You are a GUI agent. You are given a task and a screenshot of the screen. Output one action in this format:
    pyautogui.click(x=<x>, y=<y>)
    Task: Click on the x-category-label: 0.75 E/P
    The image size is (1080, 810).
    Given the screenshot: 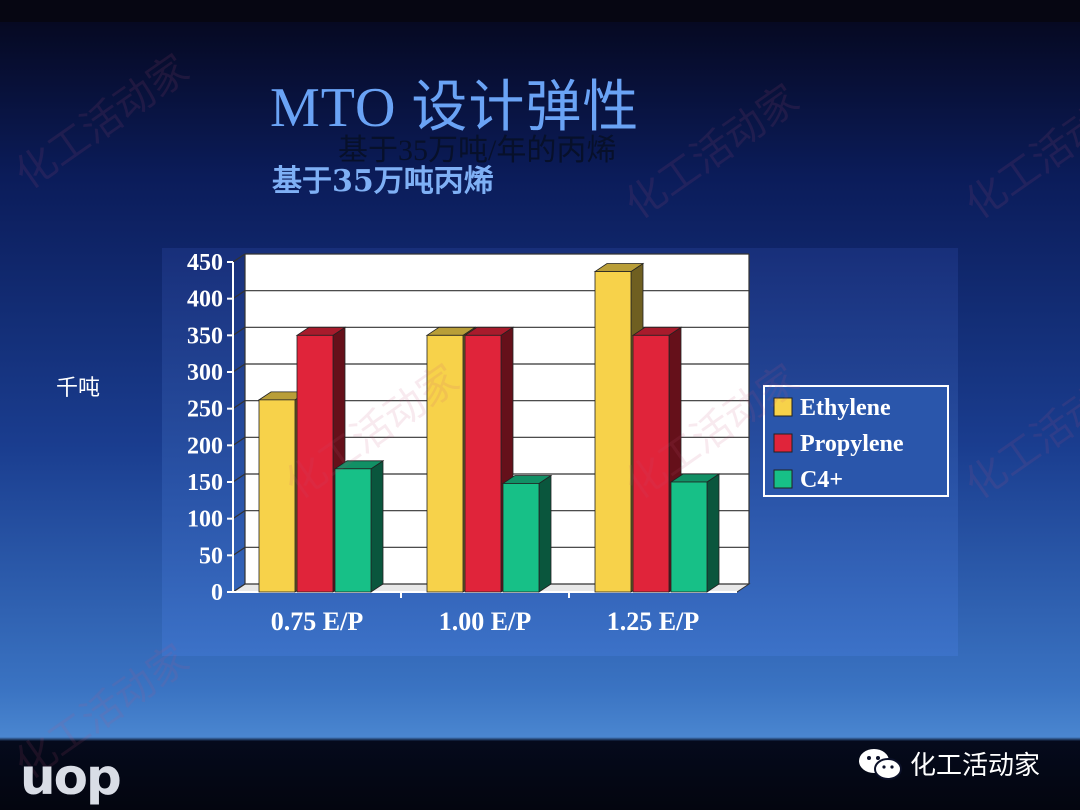 What is the action you would take?
    pyautogui.click(x=317, y=621)
    